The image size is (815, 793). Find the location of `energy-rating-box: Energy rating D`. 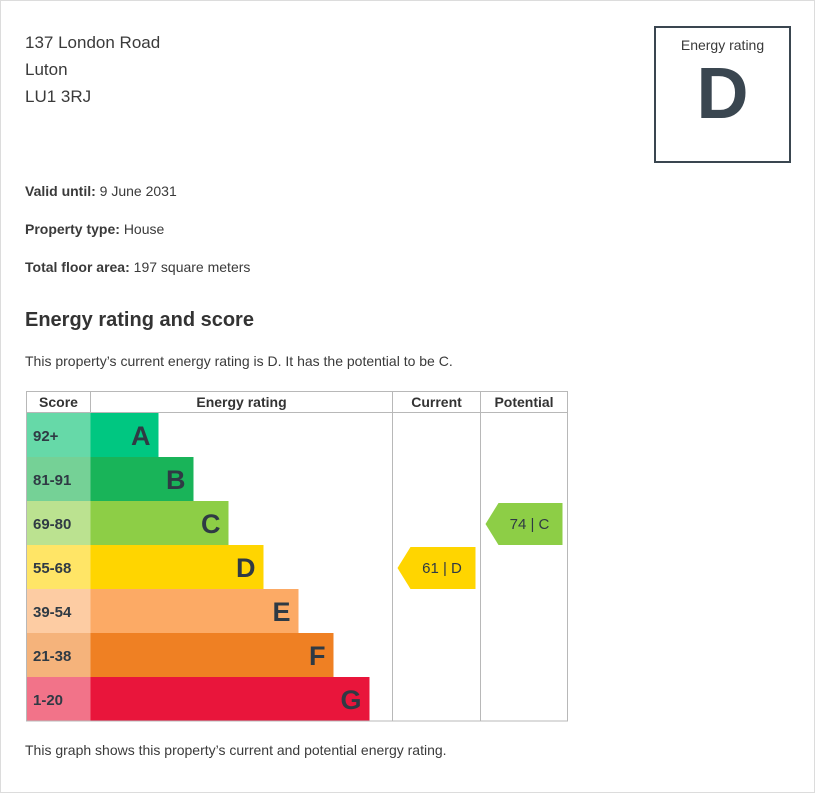

energy-rating-box: Energy rating D is located at coordinates (722, 94).